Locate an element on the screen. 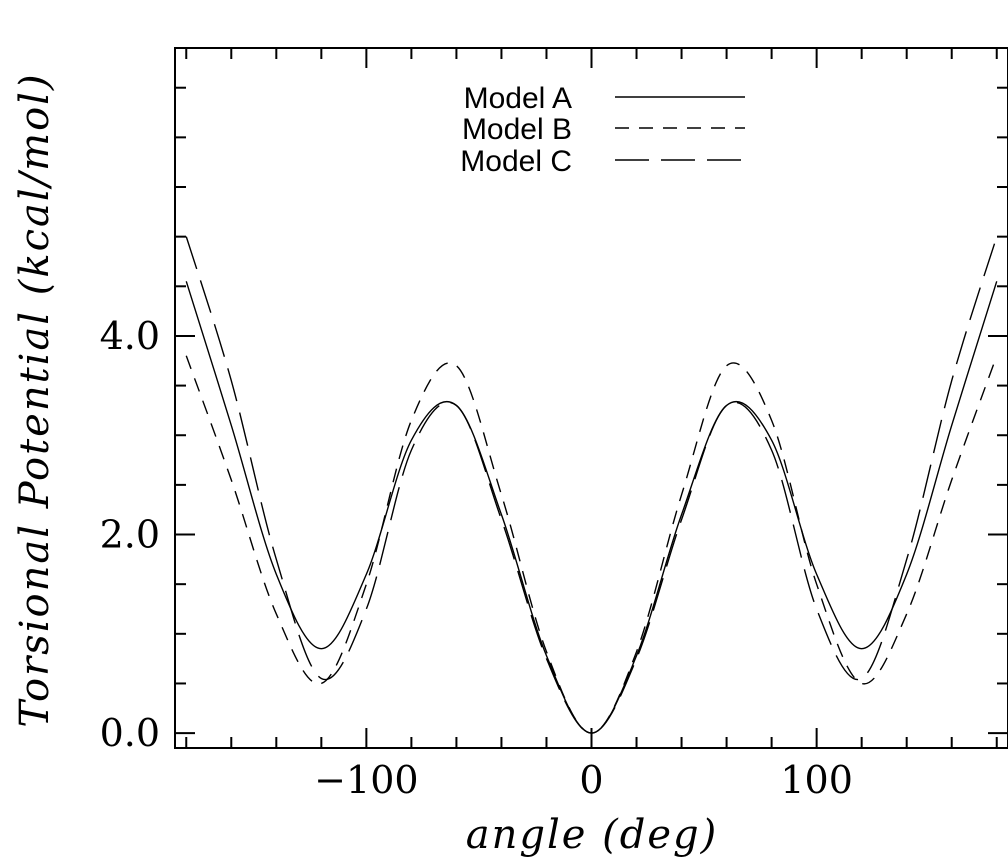 The height and width of the screenshot is (867, 1008). y-tick-label: 4.0 is located at coordinates (130, 336).